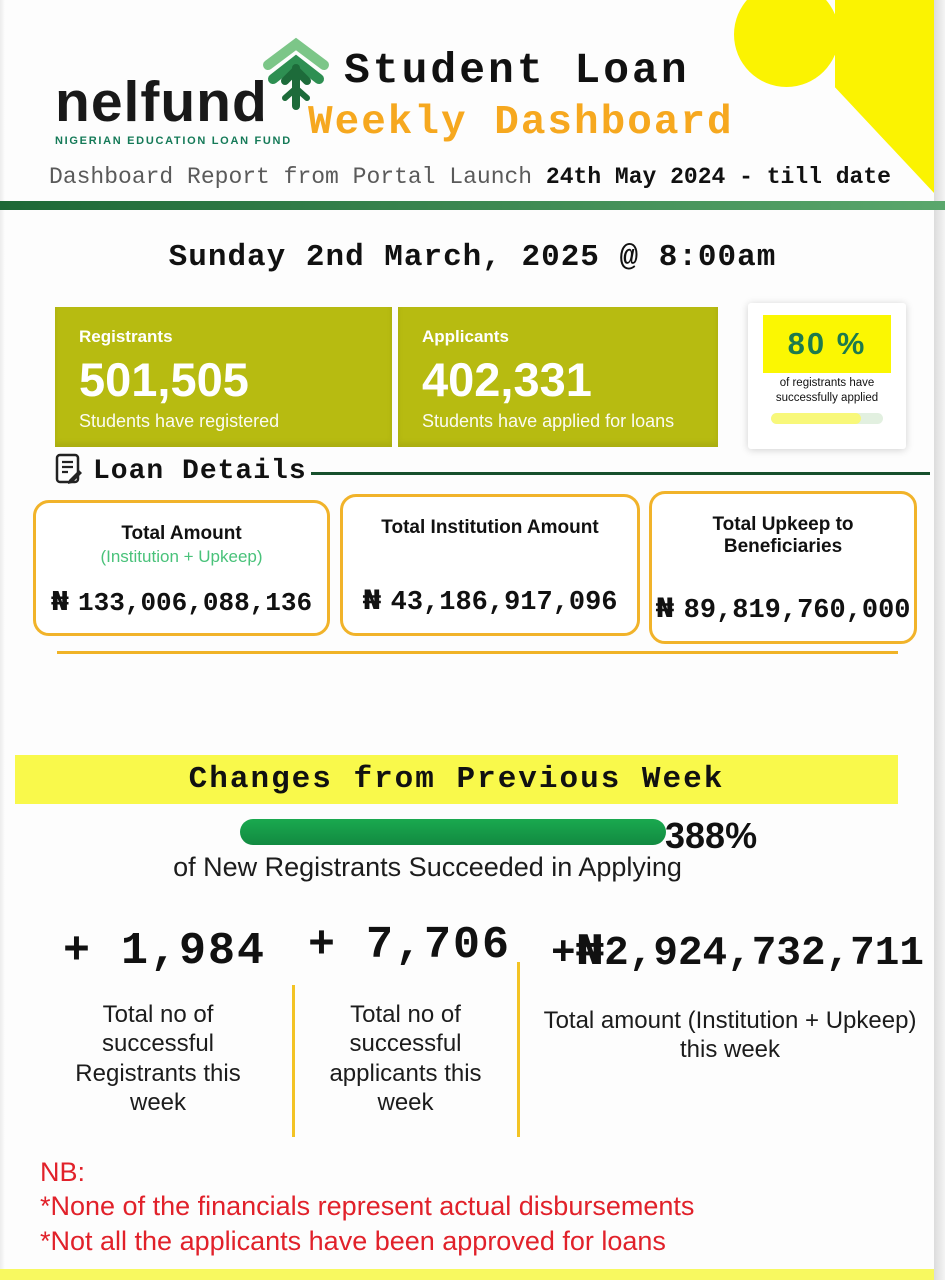 The image size is (945, 1280). I want to click on applicants-value: 402,331, so click(507, 379).